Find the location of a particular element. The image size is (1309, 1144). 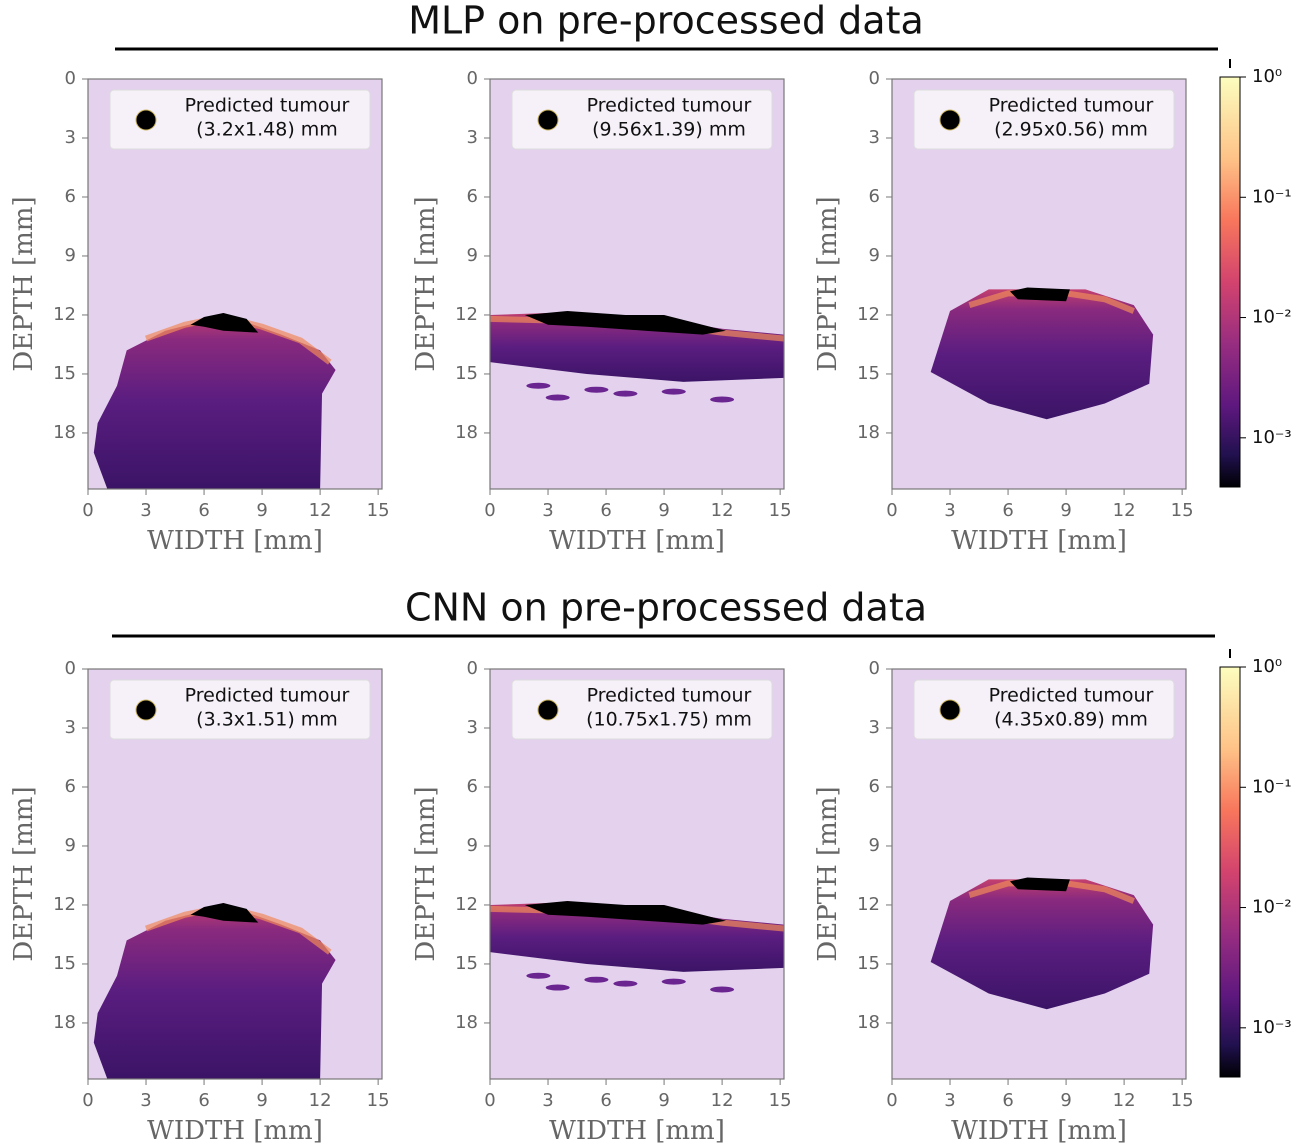

colorbar-tick-label: 10⁰ is located at coordinates (1267, 76).